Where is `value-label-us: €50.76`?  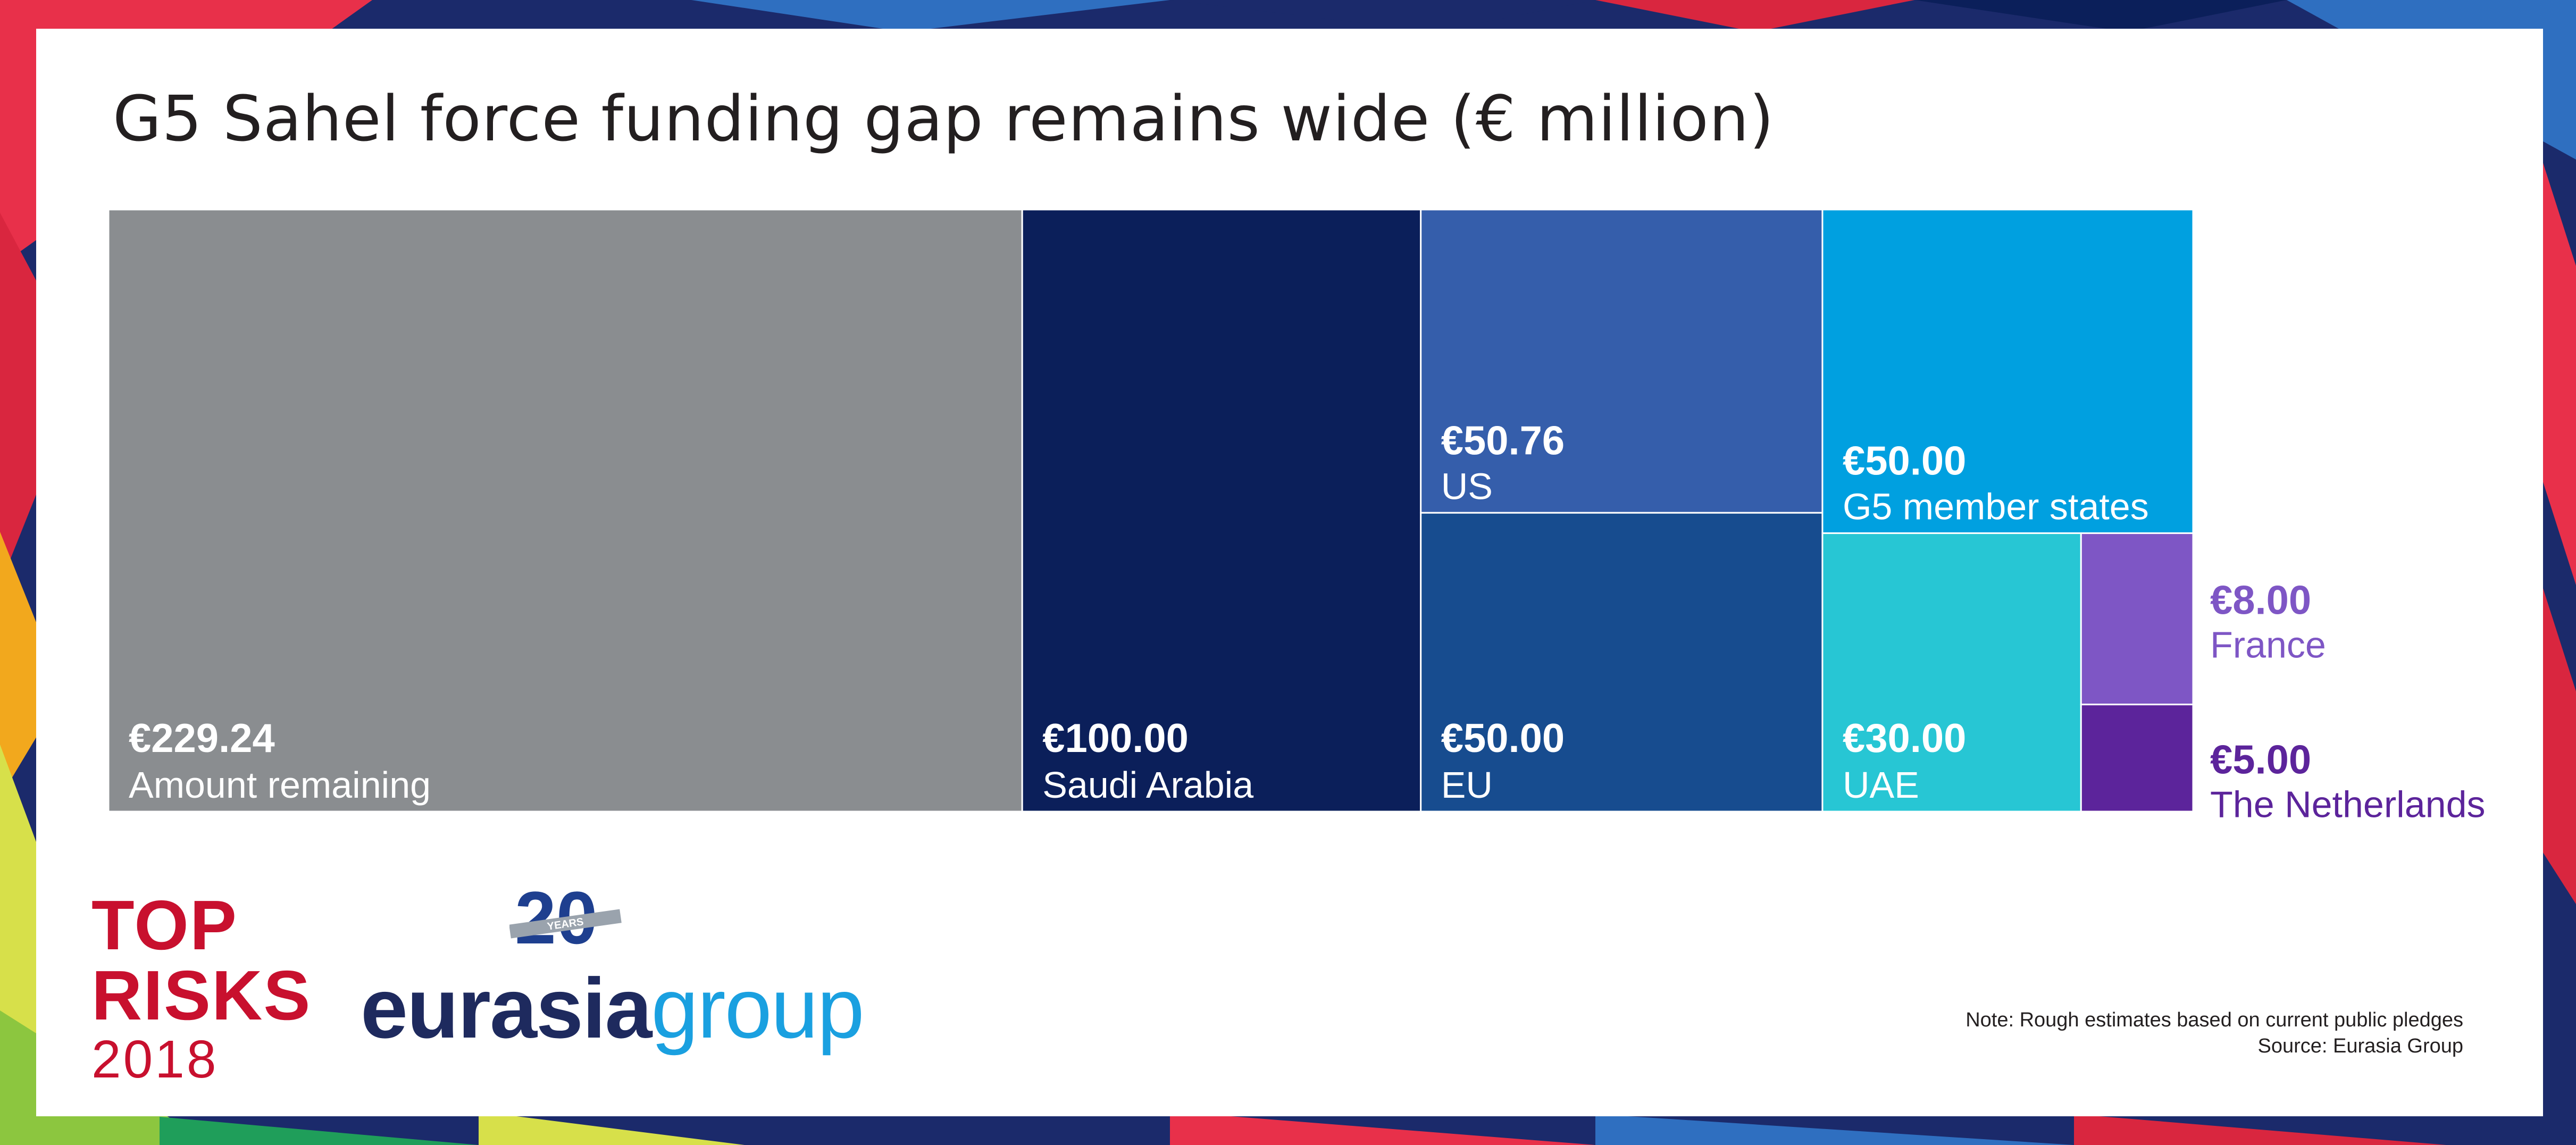
value-label-us: €50.76 is located at coordinates (1503, 440).